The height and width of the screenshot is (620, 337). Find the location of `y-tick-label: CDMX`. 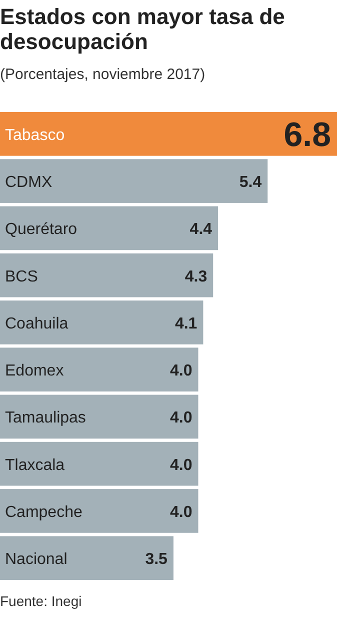

y-tick-label: CDMX is located at coordinates (28, 183).